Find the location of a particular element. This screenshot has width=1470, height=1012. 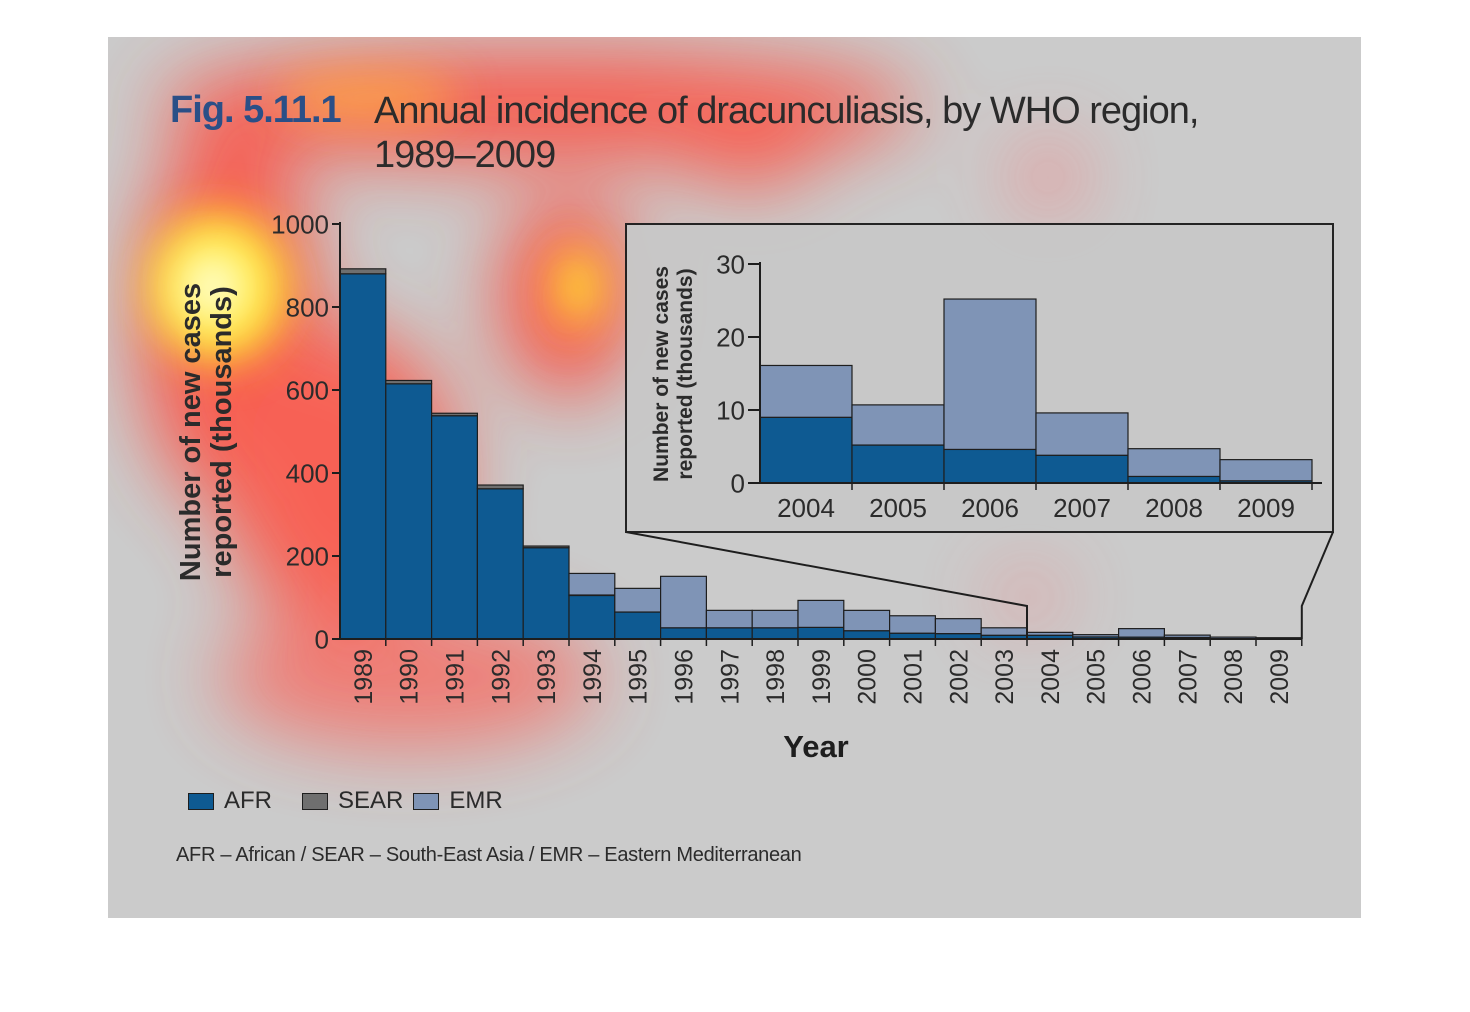

main-bar-afr-1989 is located at coordinates (363, 456).